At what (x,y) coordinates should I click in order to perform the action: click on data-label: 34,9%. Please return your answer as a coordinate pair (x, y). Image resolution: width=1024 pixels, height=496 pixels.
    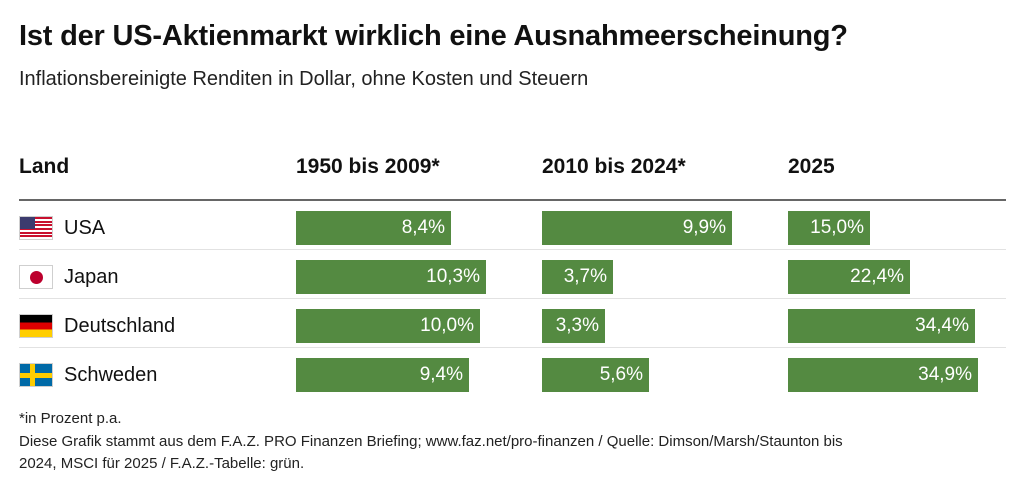
    Looking at the image, I should click on (945, 374).